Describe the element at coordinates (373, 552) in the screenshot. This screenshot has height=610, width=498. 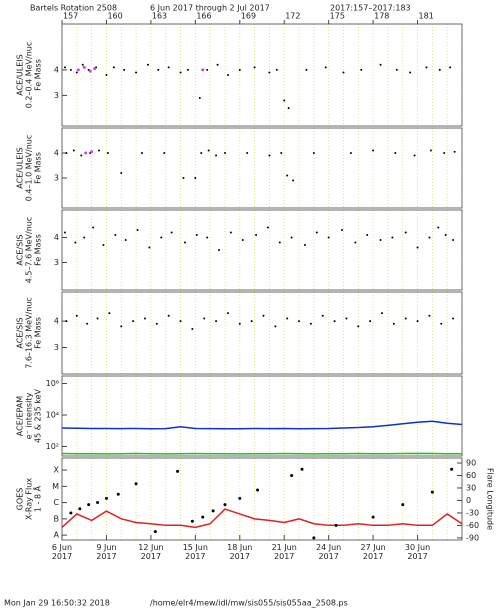
I see `x-tick-label: 27 Jun 2017` at that location.